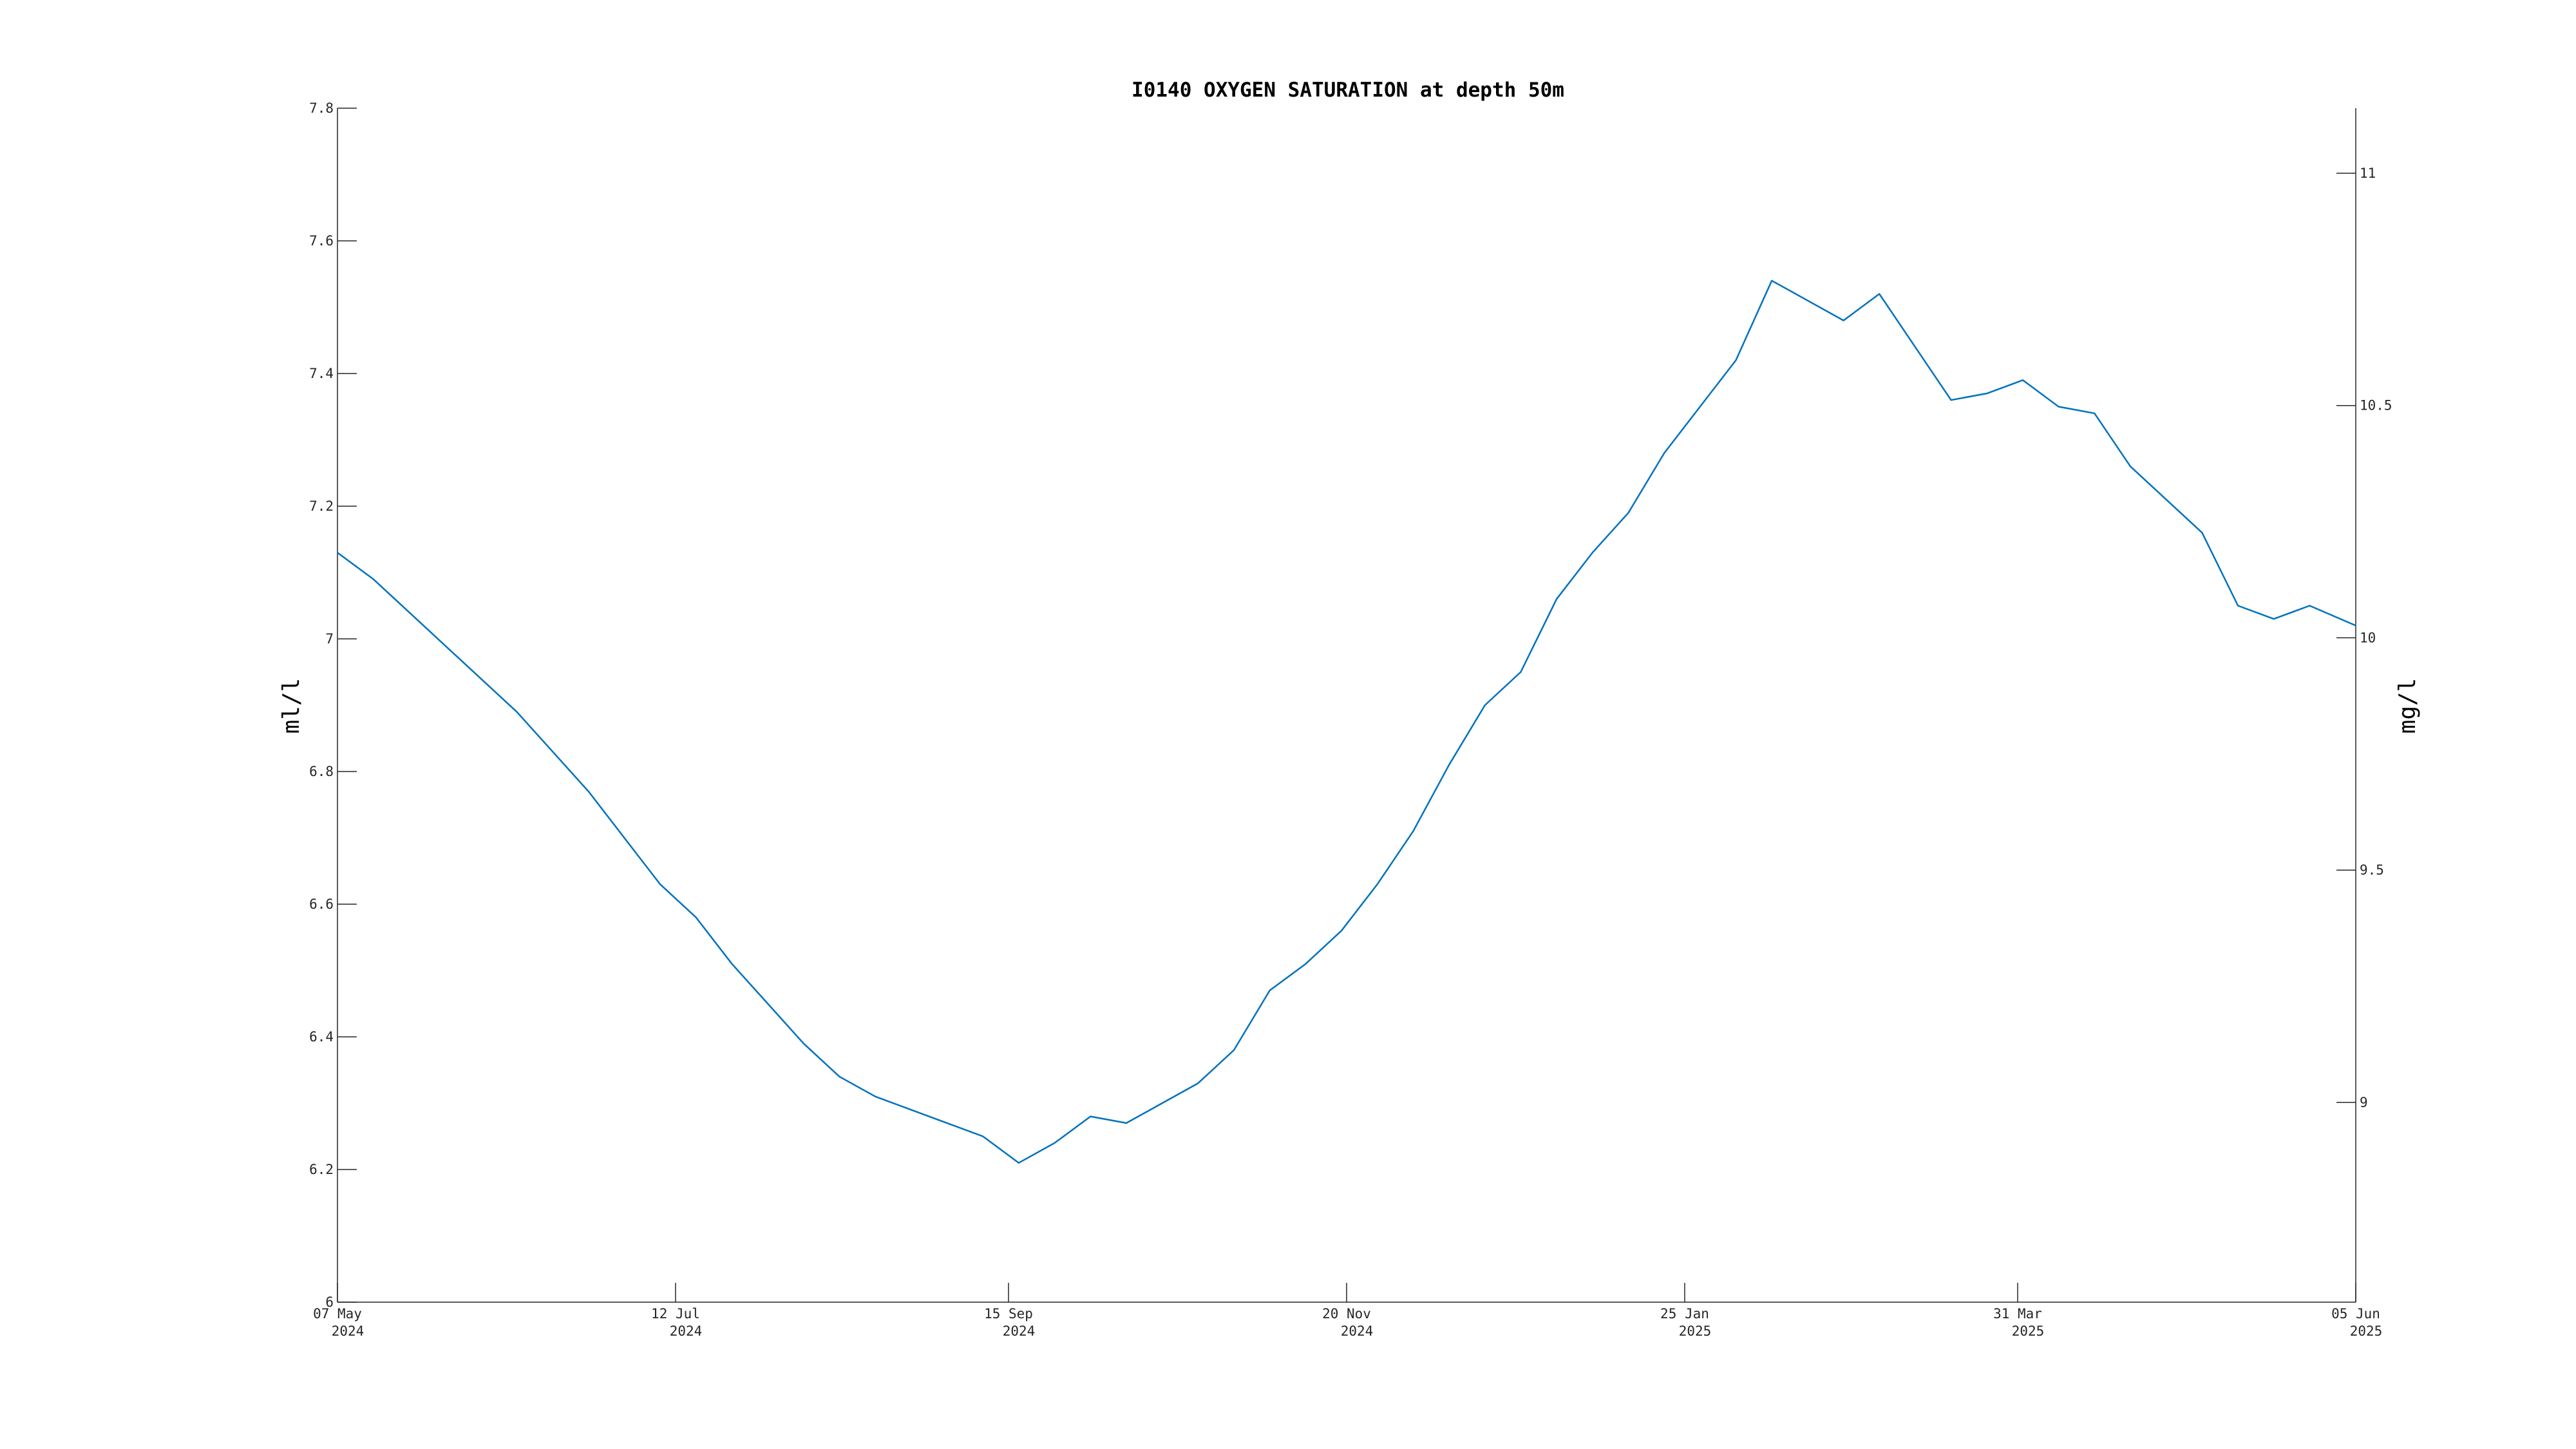 This screenshot has width=2576, height=1449. I want to click on y-tick-label-left: 7.8, so click(321, 108).